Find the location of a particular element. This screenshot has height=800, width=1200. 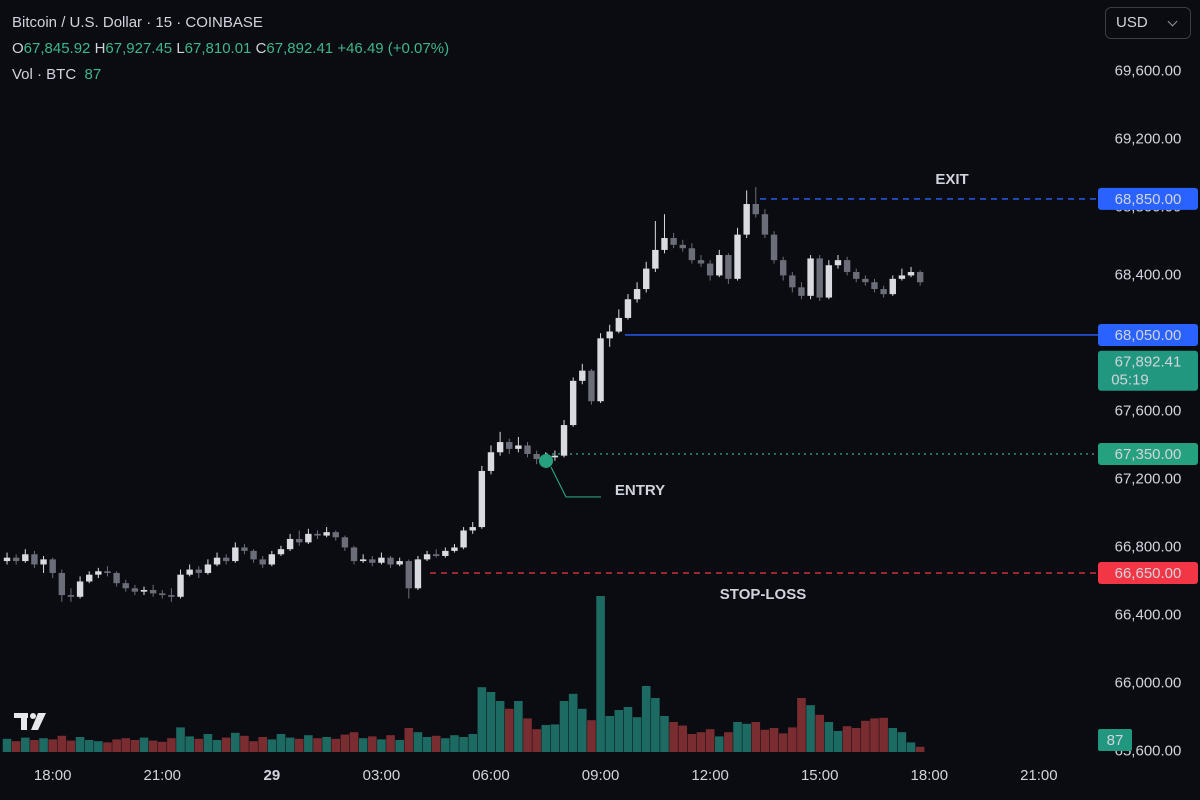

ohlc-value: 67,892.41 is located at coordinates (300, 48).